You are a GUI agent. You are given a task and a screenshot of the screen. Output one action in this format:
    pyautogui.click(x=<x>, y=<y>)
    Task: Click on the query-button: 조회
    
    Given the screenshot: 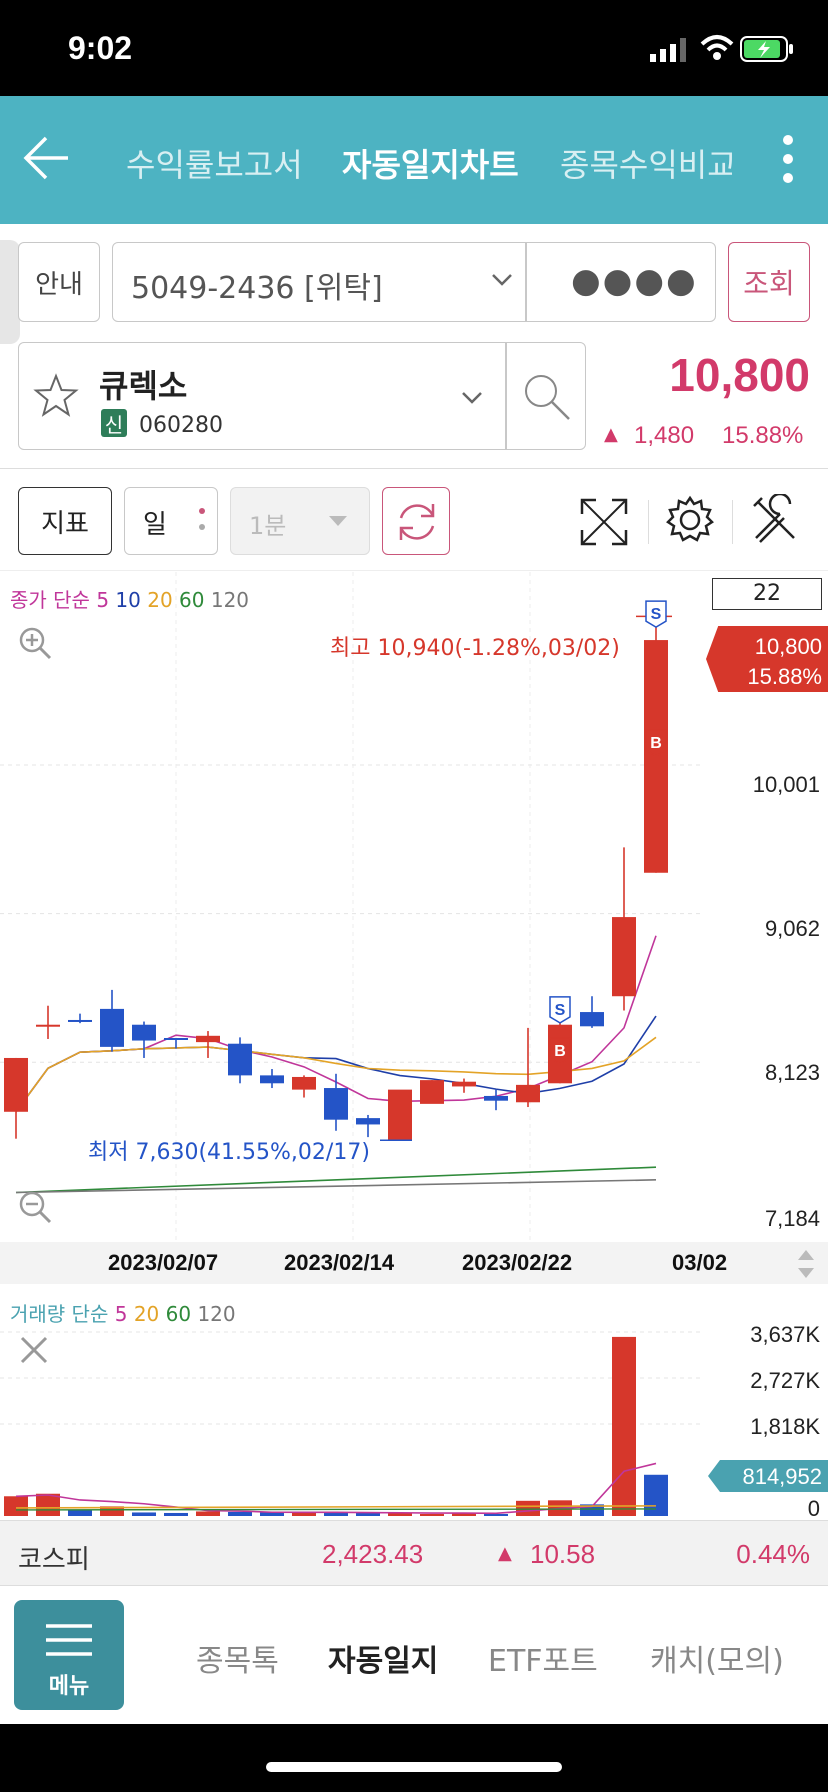 What is the action you would take?
    pyautogui.click(x=769, y=282)
    